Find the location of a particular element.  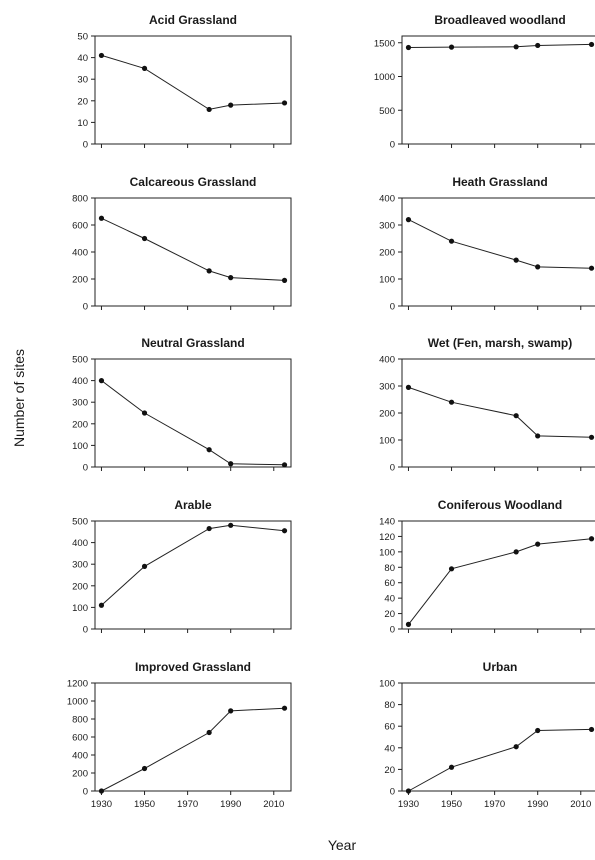

panel: Broadleaved woodland 0 500 1000 1500 is located at coordinates (484, 82).